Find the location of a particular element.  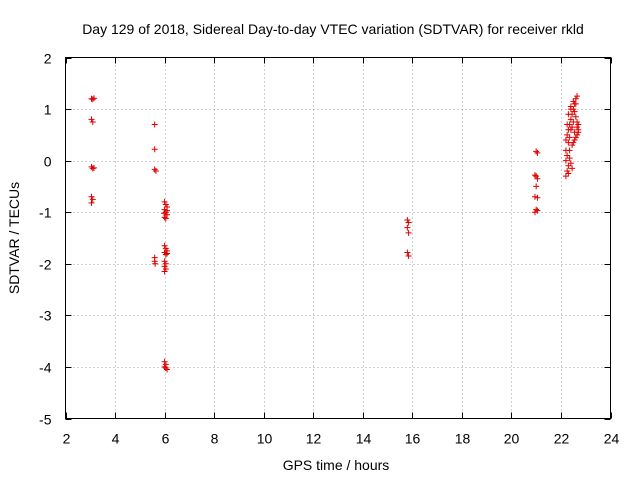

x-tick-label: 10 is located at coordinates (265, 439).